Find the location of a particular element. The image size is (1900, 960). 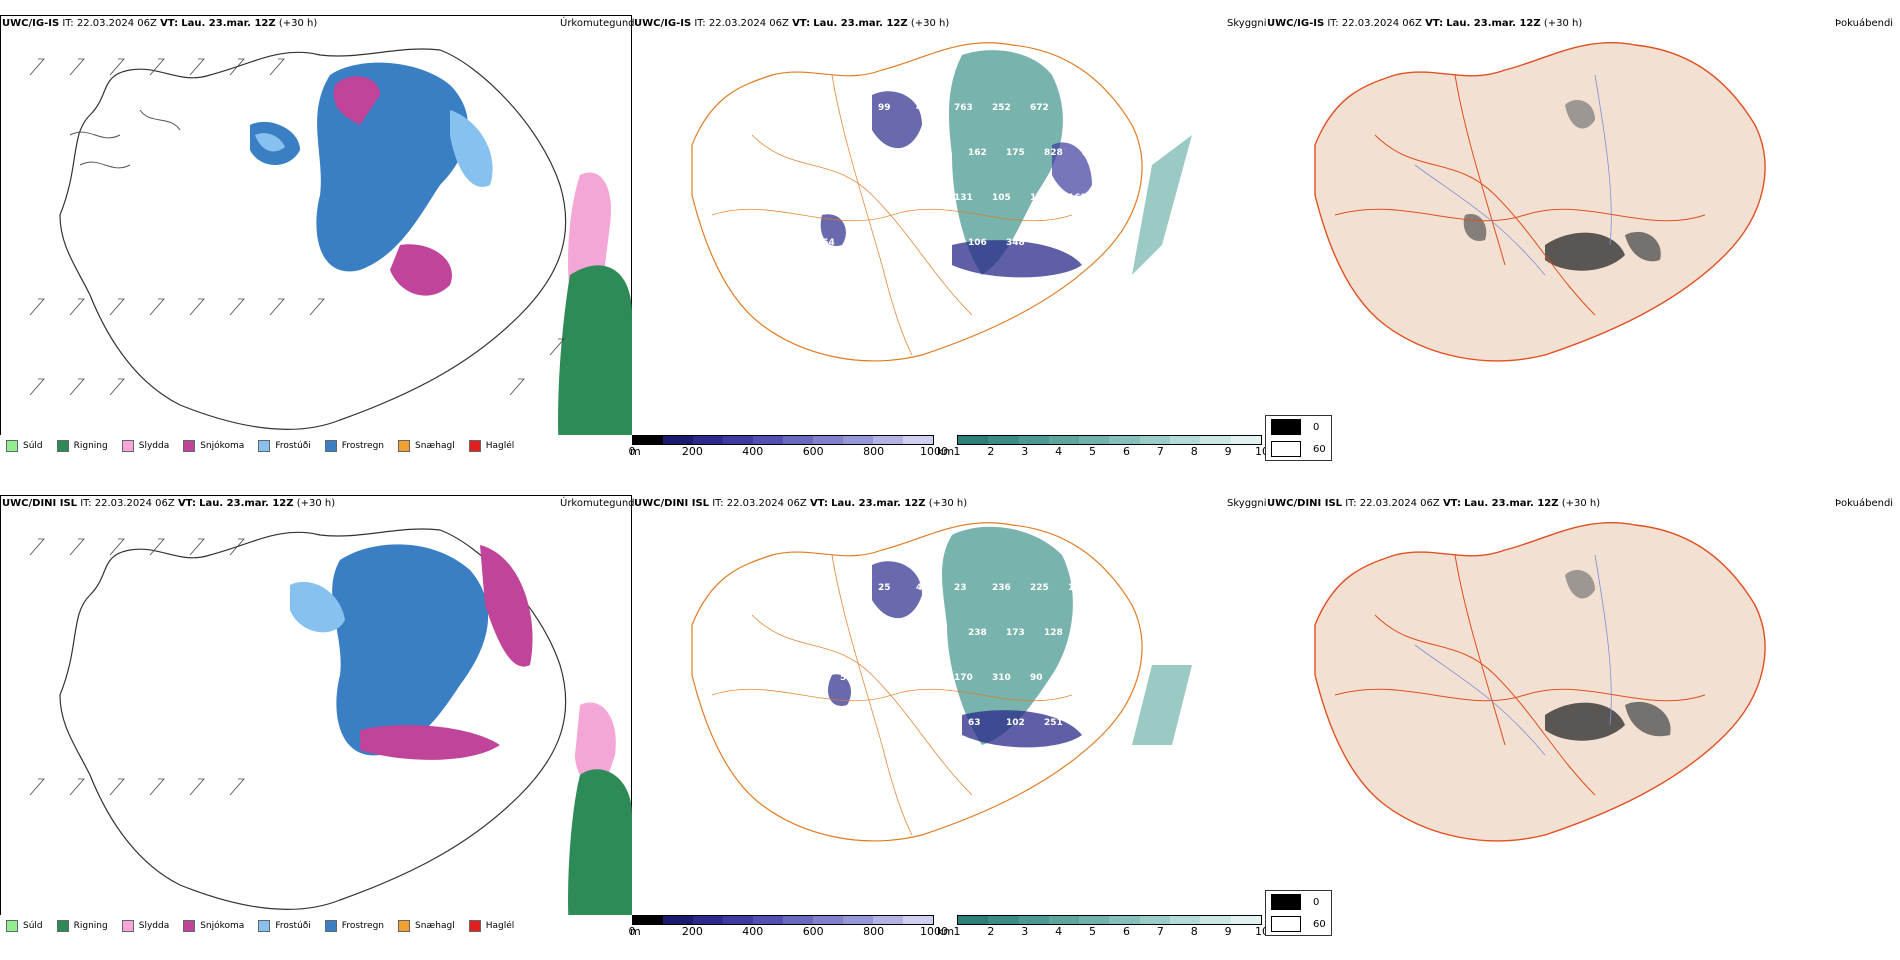

cloud-base-label: 110 is located at coordinates (901, 723).